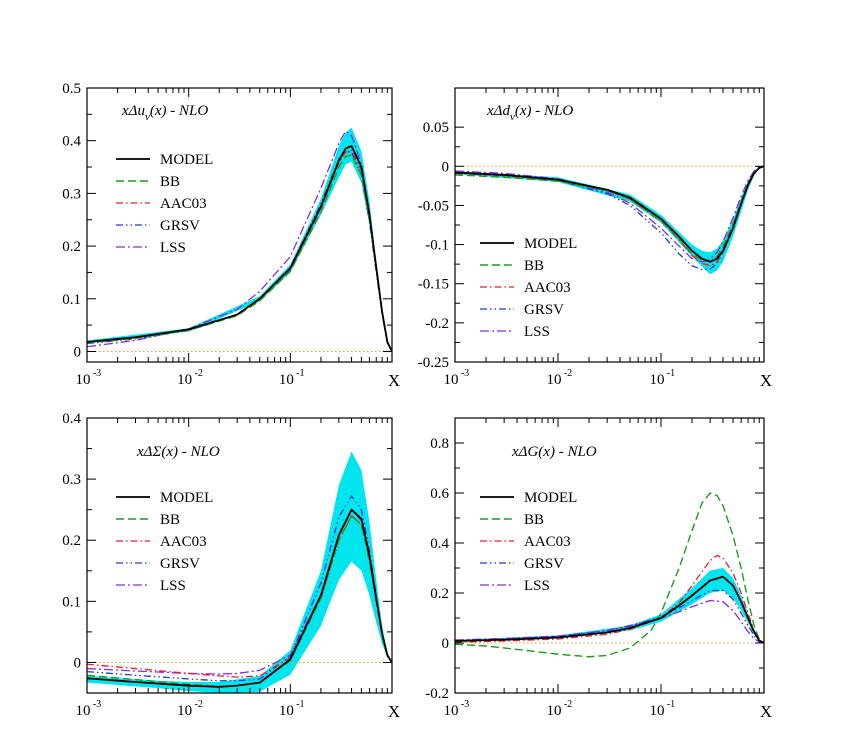 This screenshot has height=747, width=850. What do you see at coordinates (524, 452) in the screenshot?
I see `panel-title-main: xΔG` at bounding box center [524, 452].